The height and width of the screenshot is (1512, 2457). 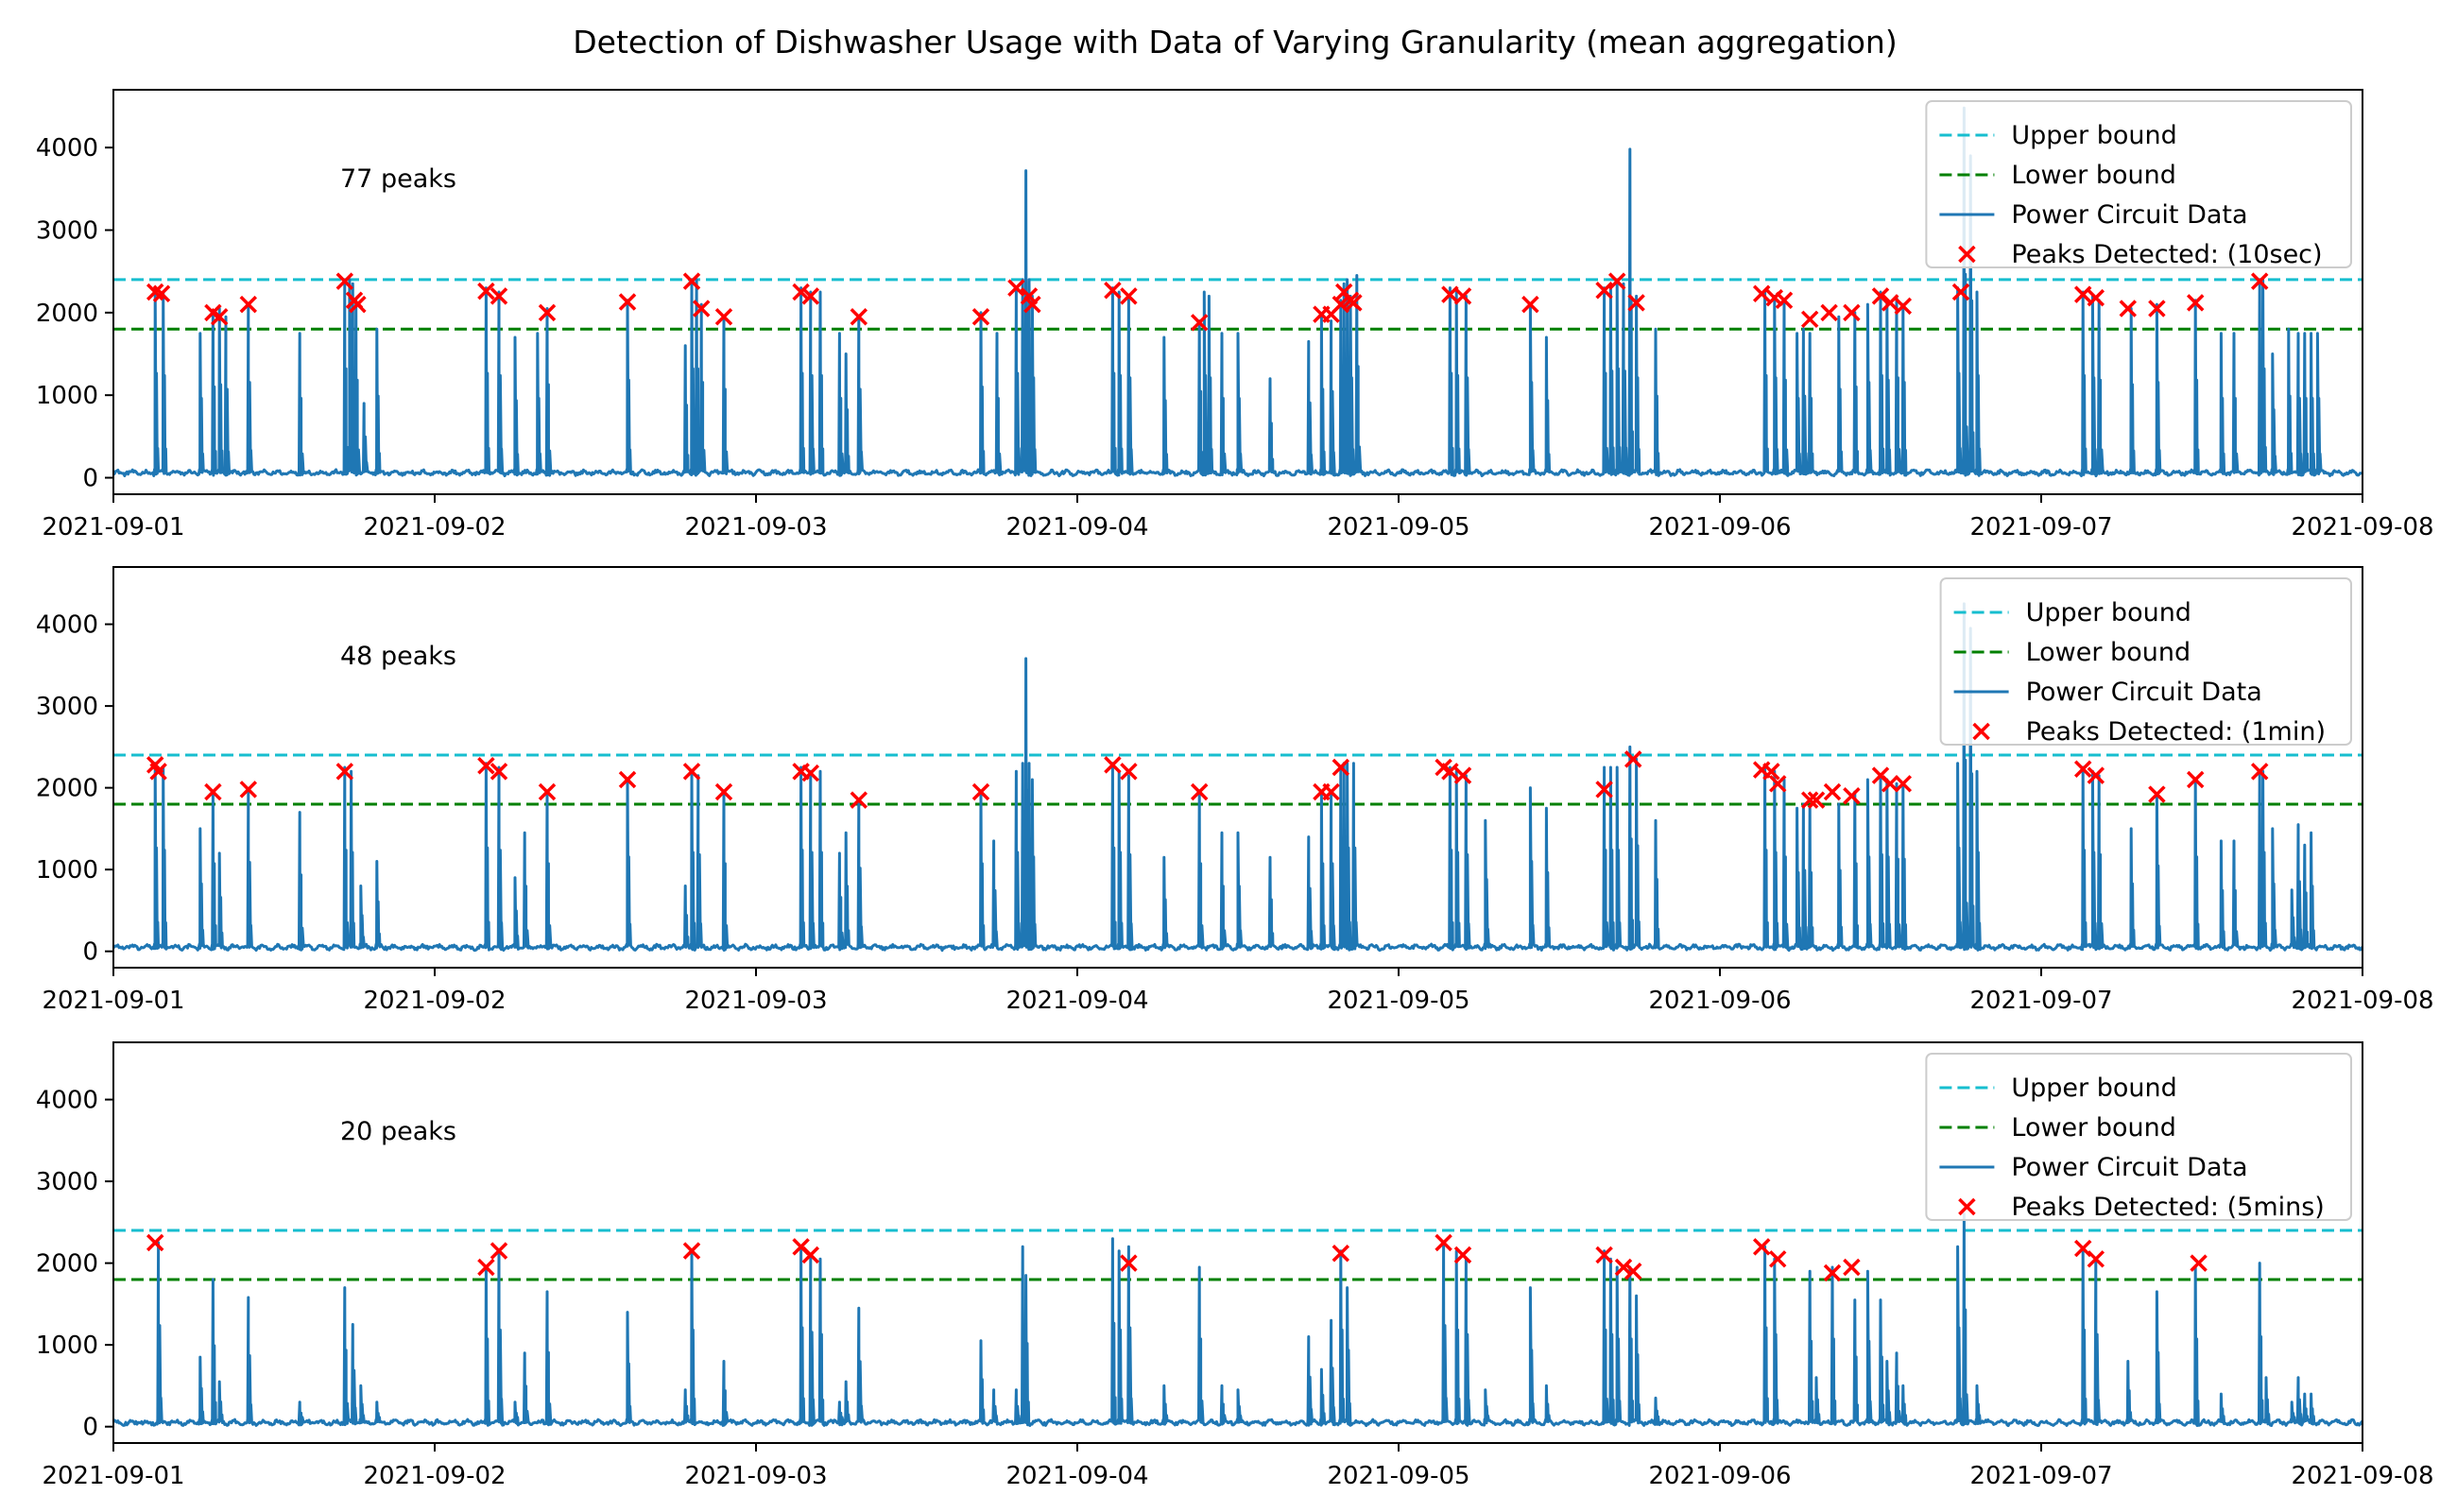 I want to click on peak-count-annotation: 48 peaks, so click(x=398, y=656).